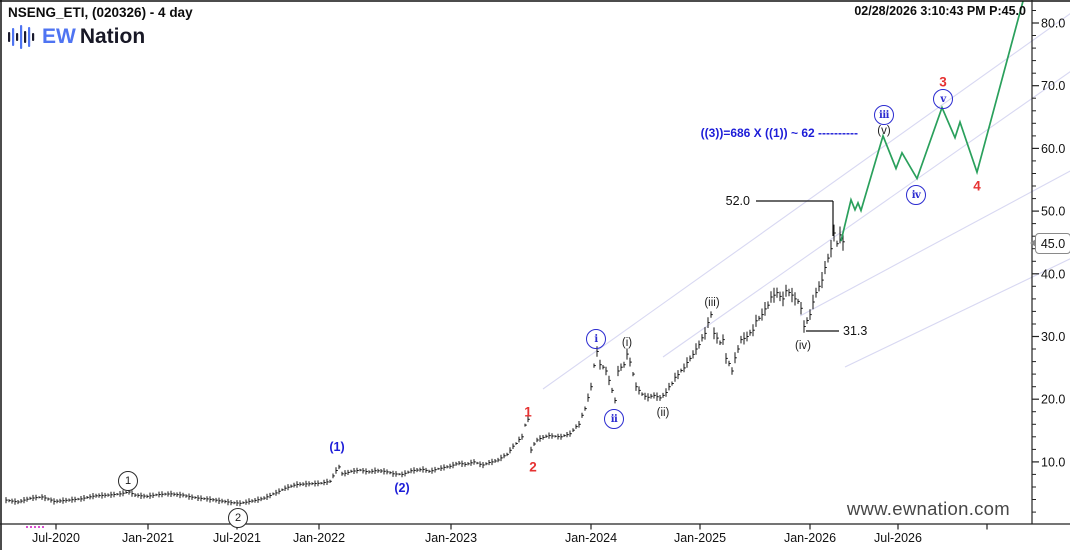 This screenshot has height=550, width=1070. I want to click on wave-label-cu-iv: iv, so click(916, 195).